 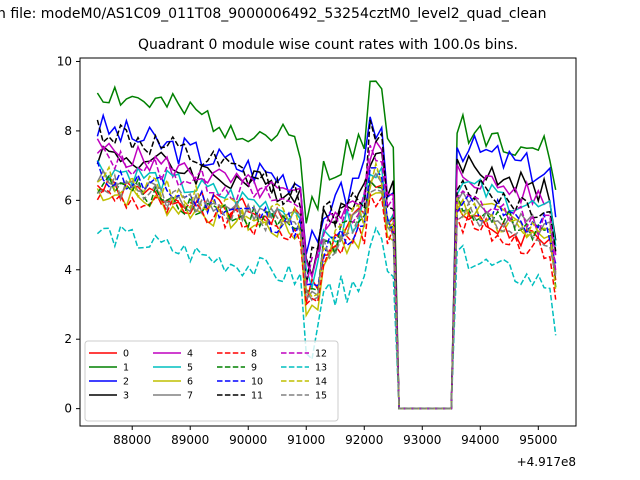 I want to click on x-axis: 88000 89000 90000 91000 92000 93000 94000 95000, so click(x=335, y=436).